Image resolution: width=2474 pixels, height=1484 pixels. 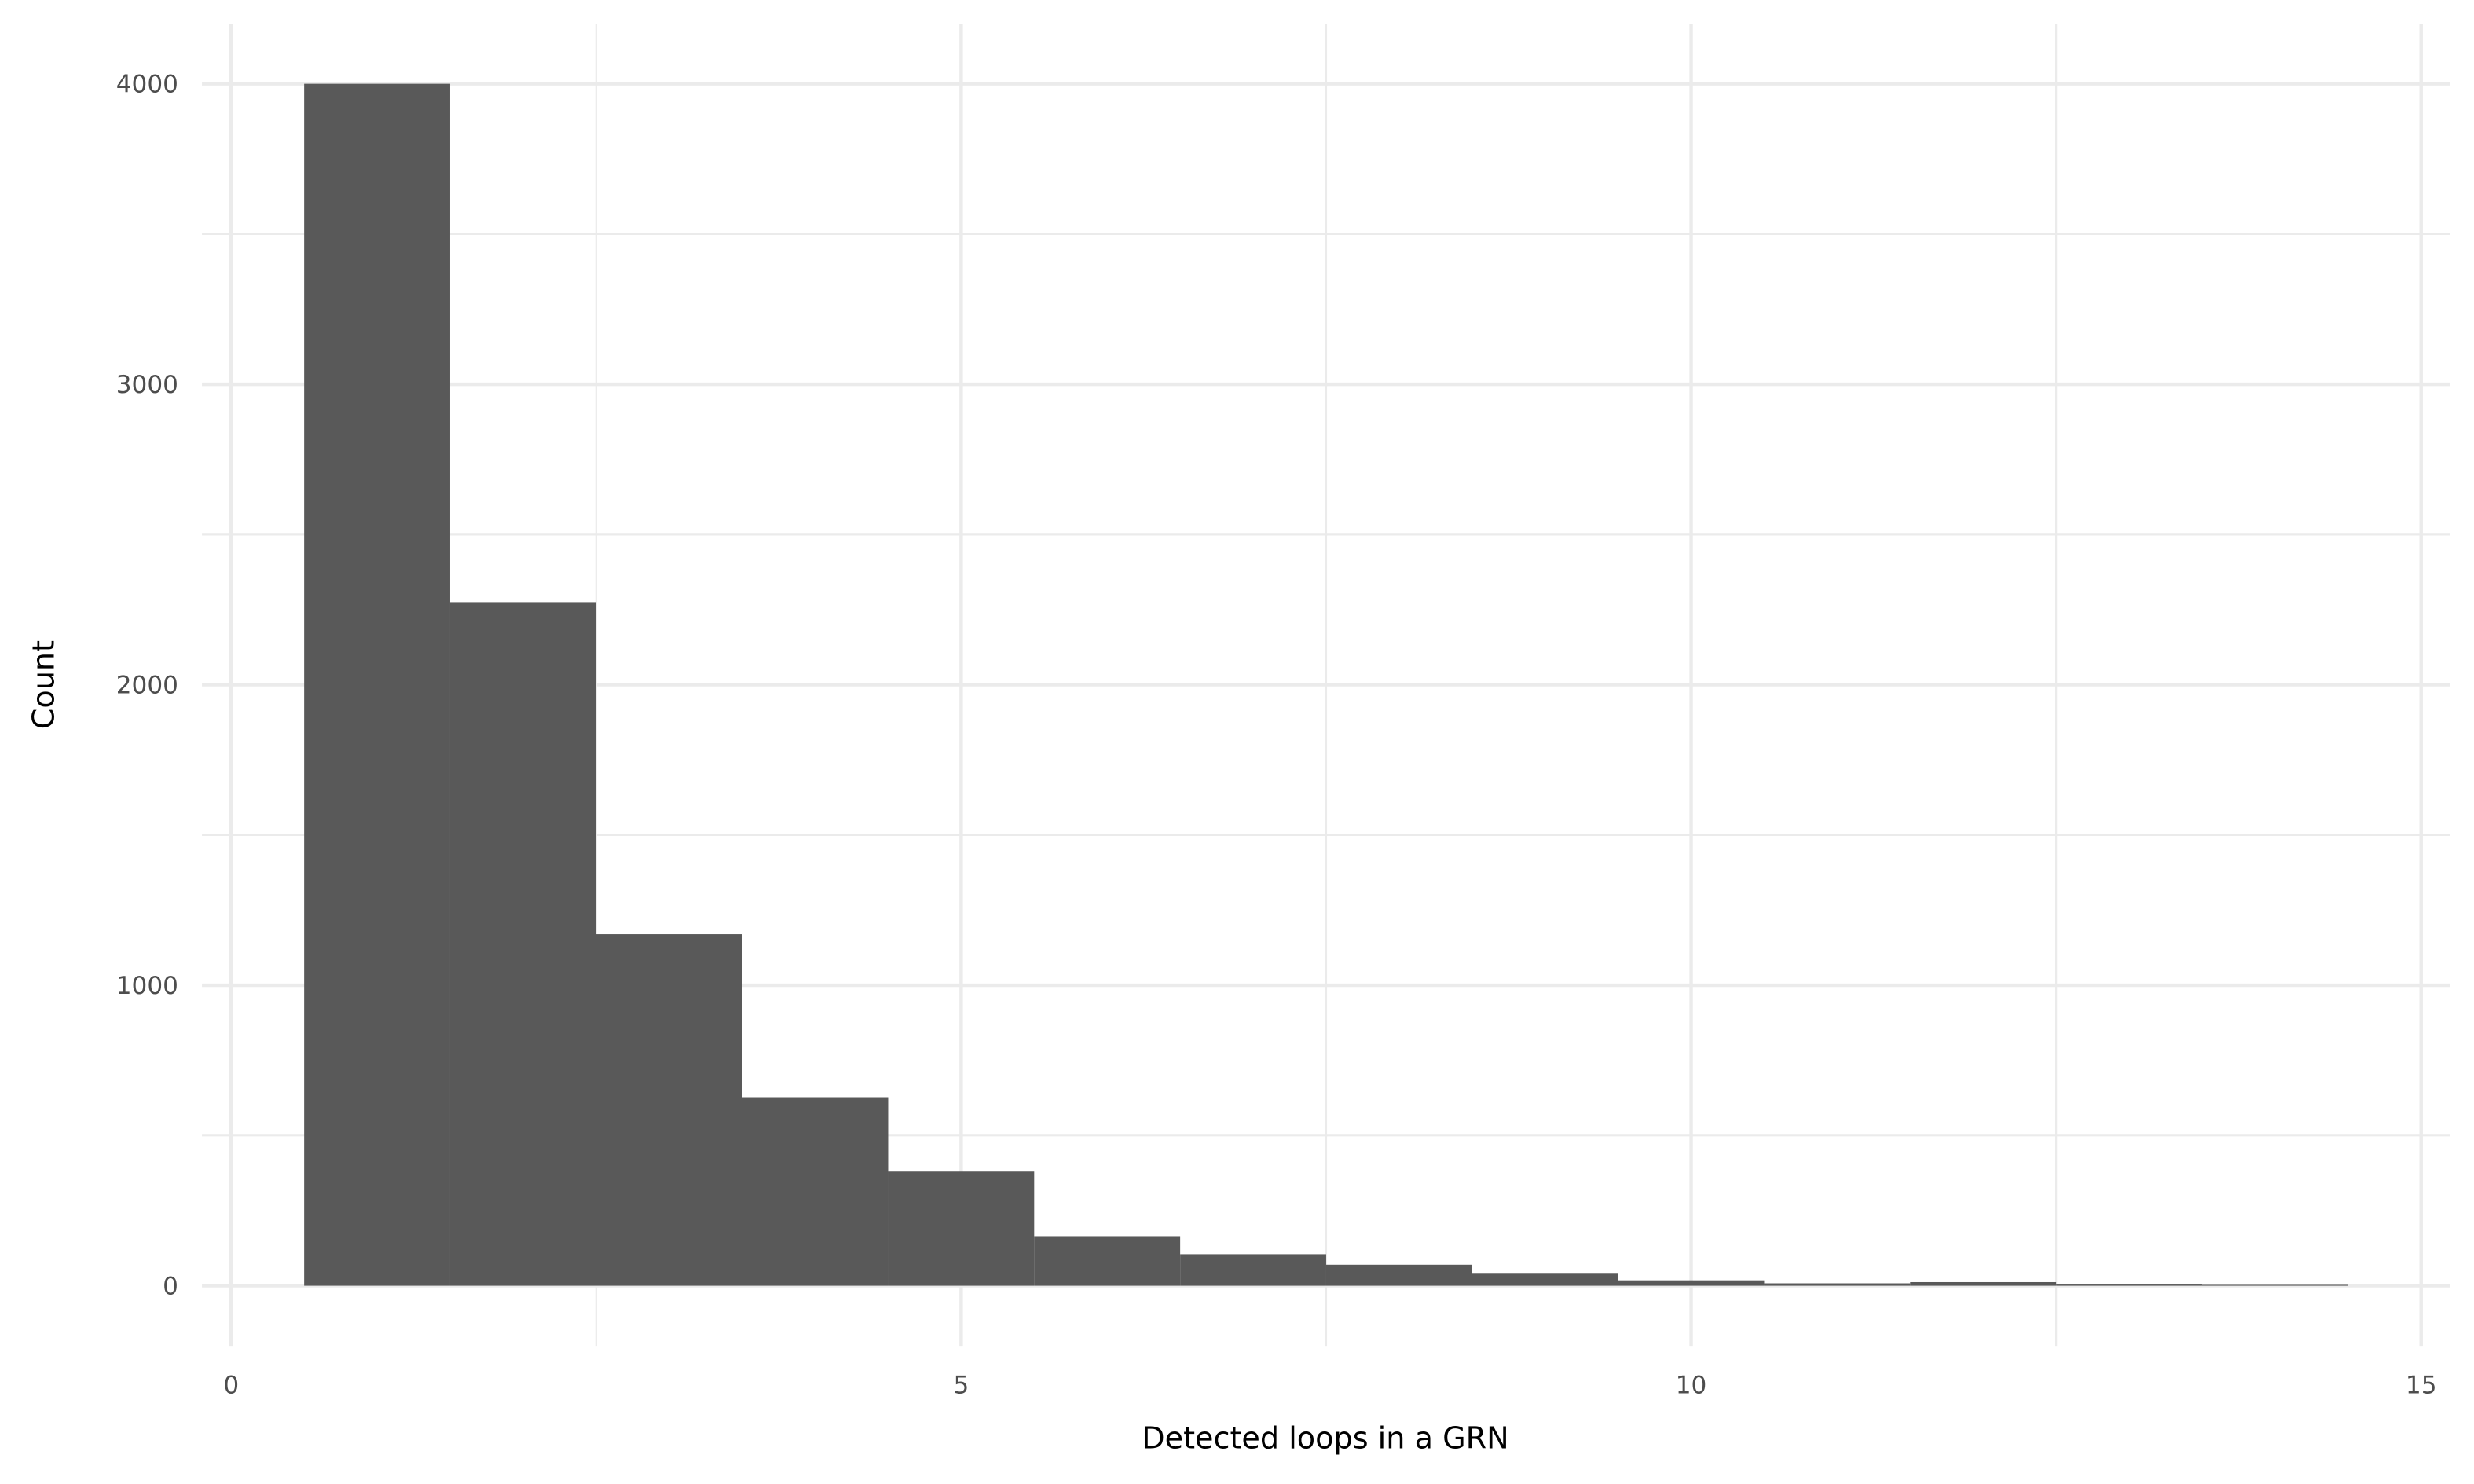 I want to click on x-axis-title: Detected loops in a GRN, so click(x=1325, y=1438).